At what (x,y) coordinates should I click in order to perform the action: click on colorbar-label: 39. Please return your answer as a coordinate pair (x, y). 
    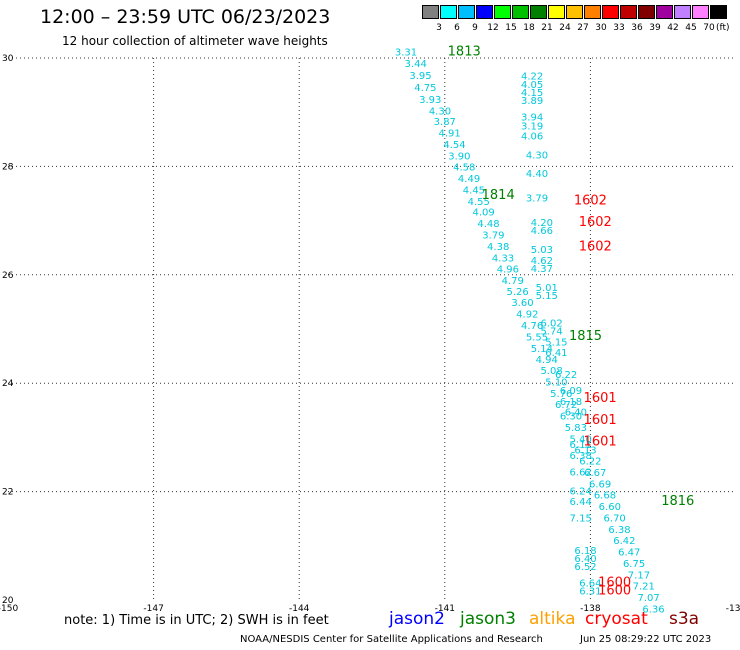
    Looking at the image, I should click on (655, 28).